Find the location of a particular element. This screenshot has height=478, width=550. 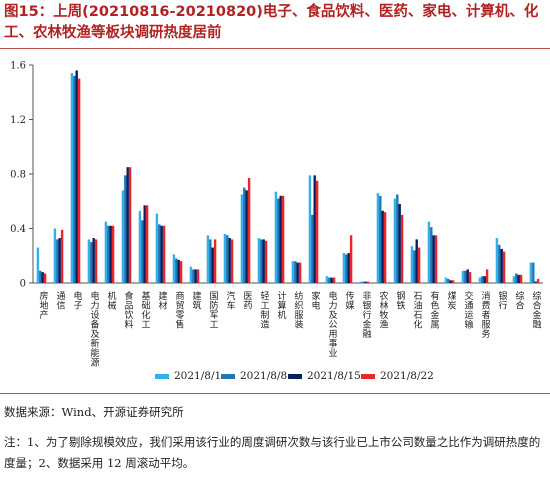

x-tick-label: 非银行金融 is located at coordinates (366, 314).